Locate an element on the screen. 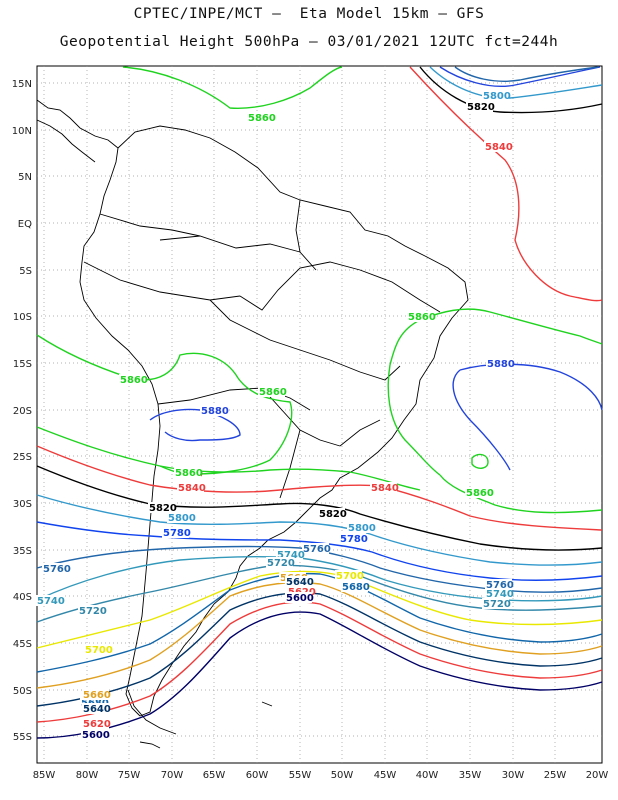 The height and width of the screenshot is (800, 618). lon-label: 75W is located at coordinates (129, 775).